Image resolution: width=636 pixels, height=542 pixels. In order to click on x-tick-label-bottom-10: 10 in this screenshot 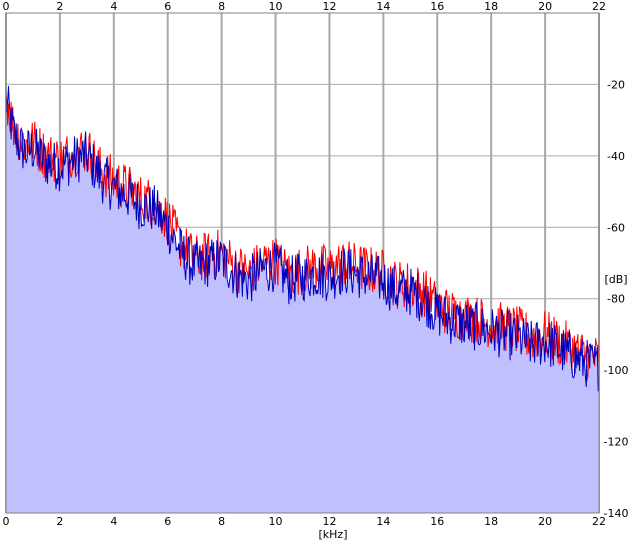, I will do `click(276, 521)`.